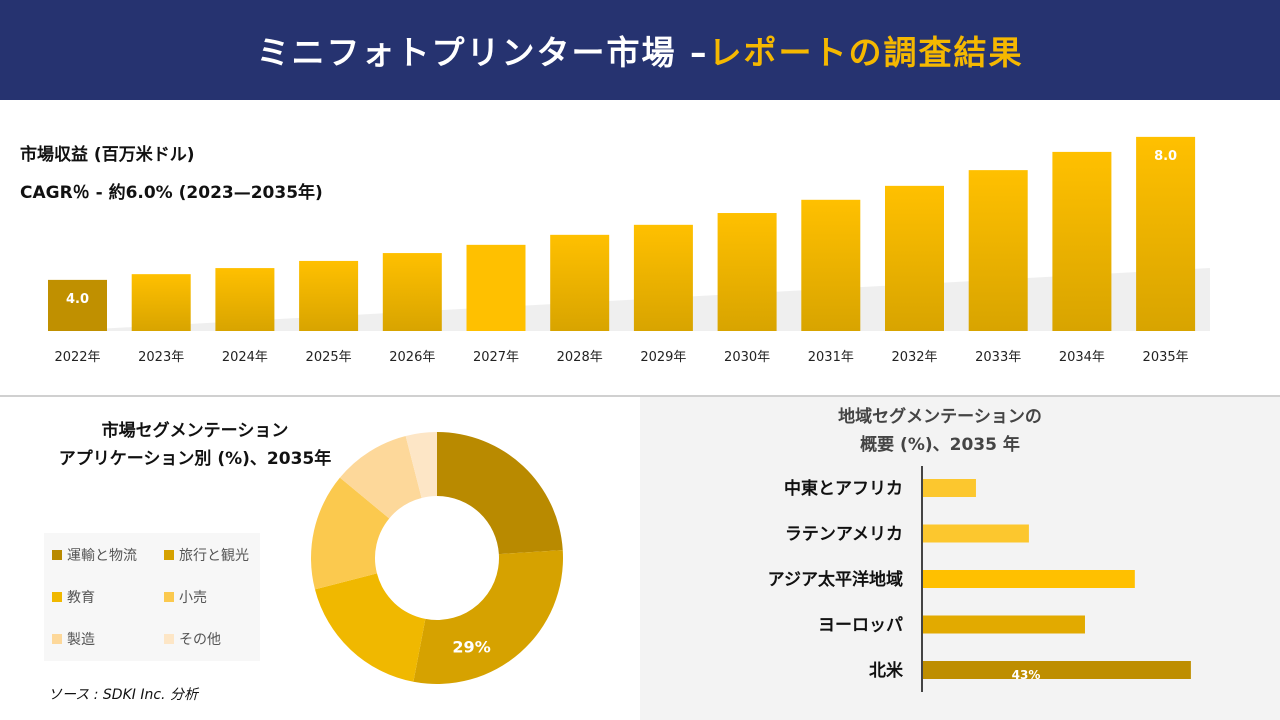 This screenshot has height=720, width=1280. I want to click on slice-小売, so click(350, 533).